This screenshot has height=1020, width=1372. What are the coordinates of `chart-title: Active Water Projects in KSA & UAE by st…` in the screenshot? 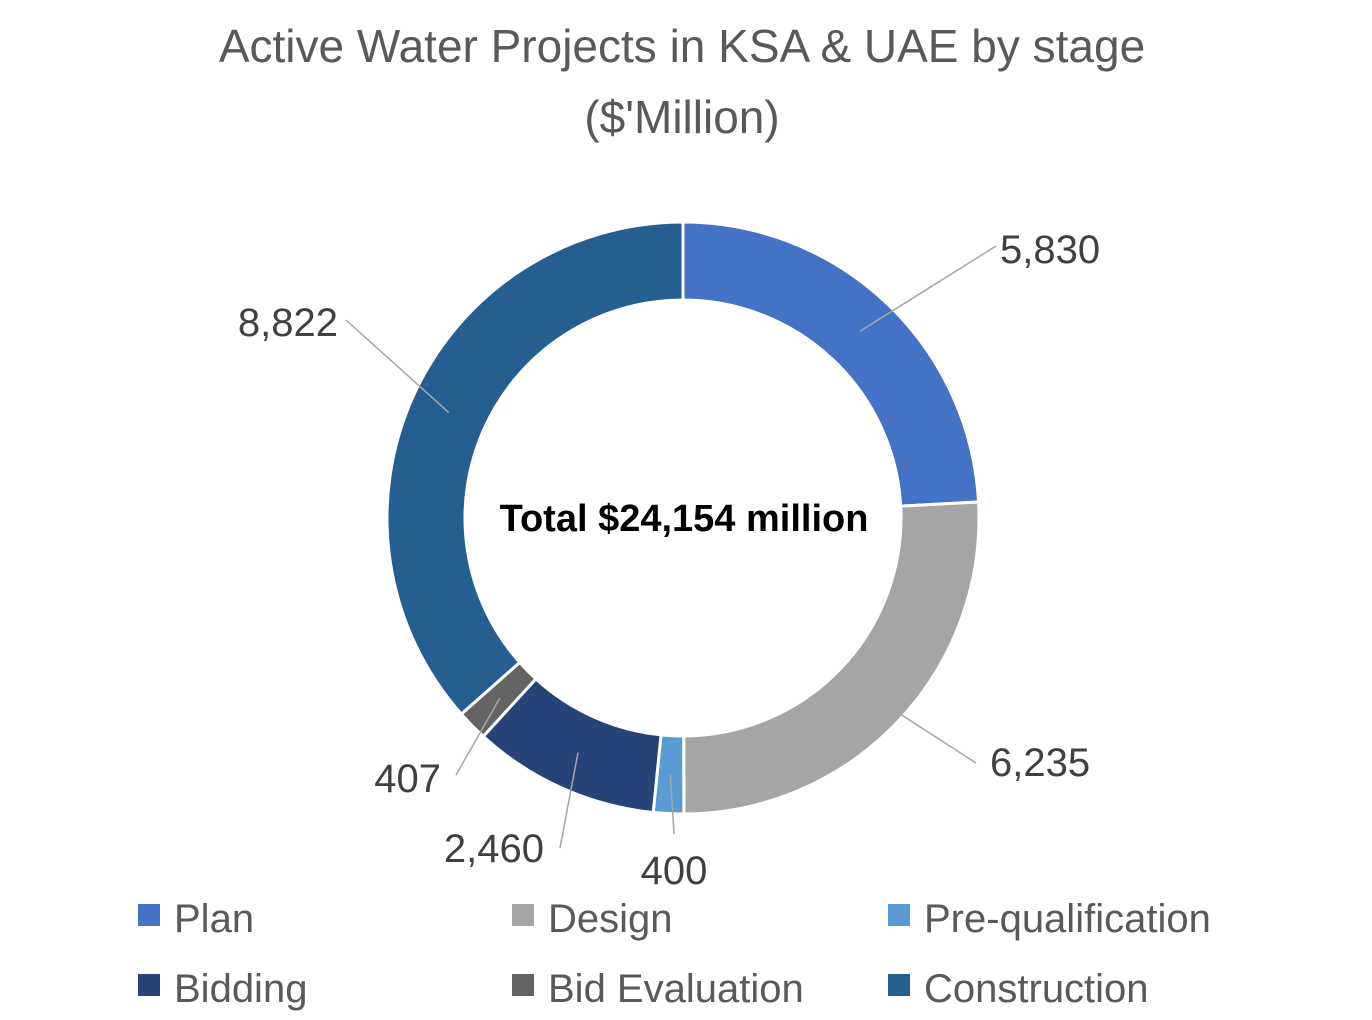 It's located at (682, 46).